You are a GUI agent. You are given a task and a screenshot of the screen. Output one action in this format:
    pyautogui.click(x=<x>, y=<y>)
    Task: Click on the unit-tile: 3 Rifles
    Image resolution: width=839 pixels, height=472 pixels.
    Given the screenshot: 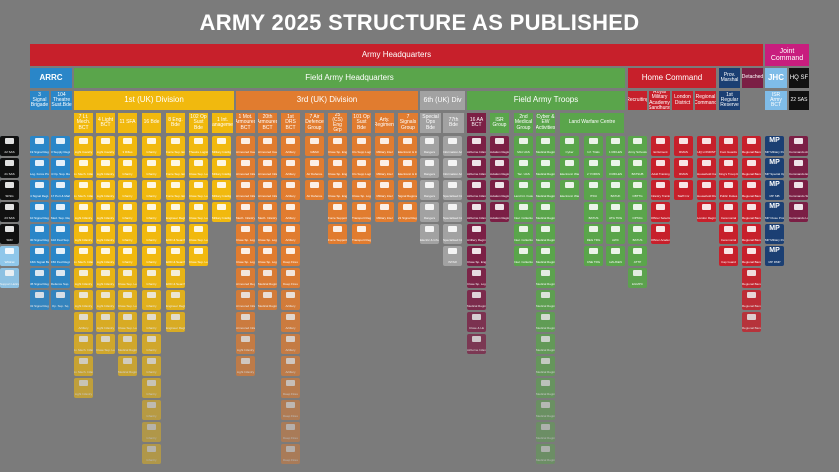 What is the action you would take?
    pyautogui.click(x=127, y=146)
    